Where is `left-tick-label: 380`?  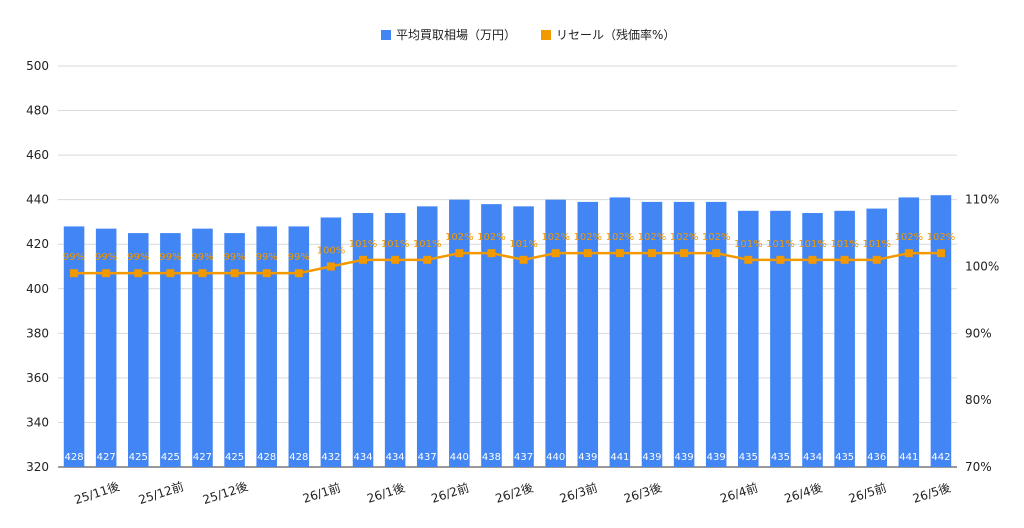 left-tick-label: 380 is located at coordinates (37, 333).